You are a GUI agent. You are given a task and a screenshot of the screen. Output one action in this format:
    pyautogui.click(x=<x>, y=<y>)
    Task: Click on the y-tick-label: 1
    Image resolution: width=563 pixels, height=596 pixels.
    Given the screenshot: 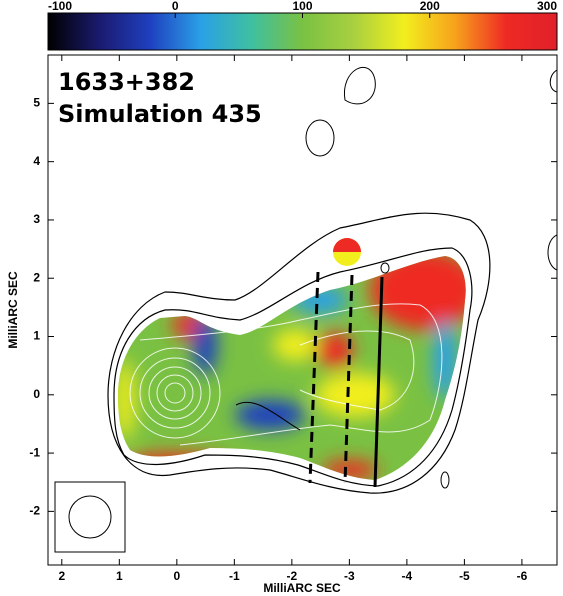 What is the action you would take?
    pyautogui.click(x=36, y=336)
    